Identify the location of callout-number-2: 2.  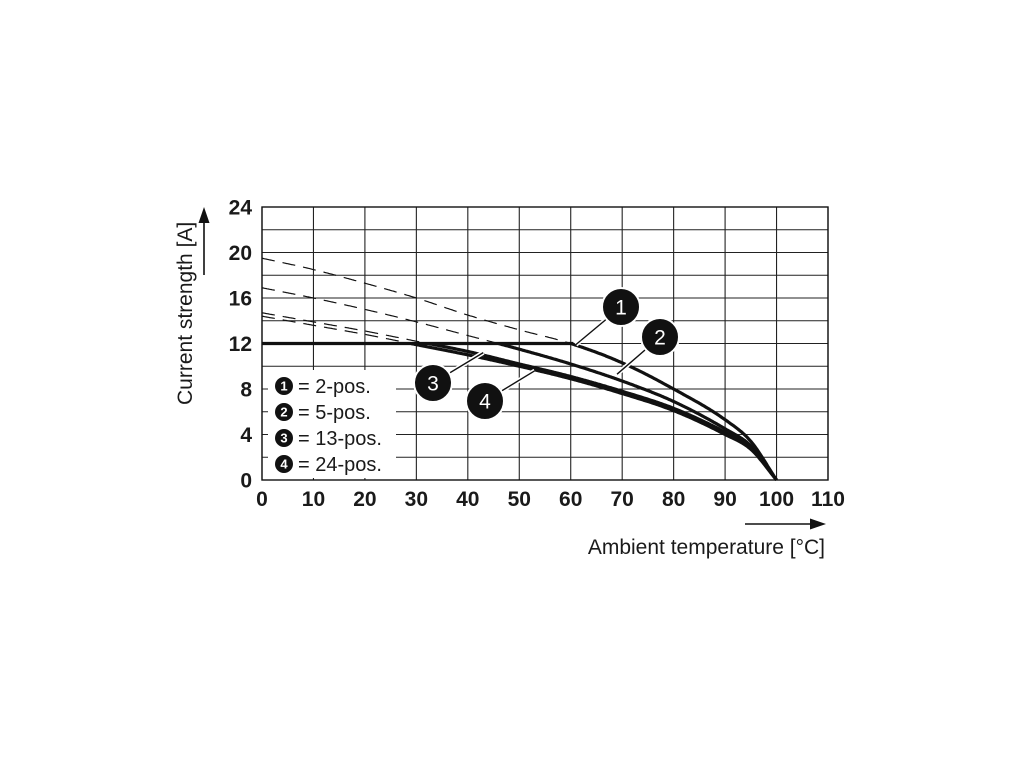
(660, 338).